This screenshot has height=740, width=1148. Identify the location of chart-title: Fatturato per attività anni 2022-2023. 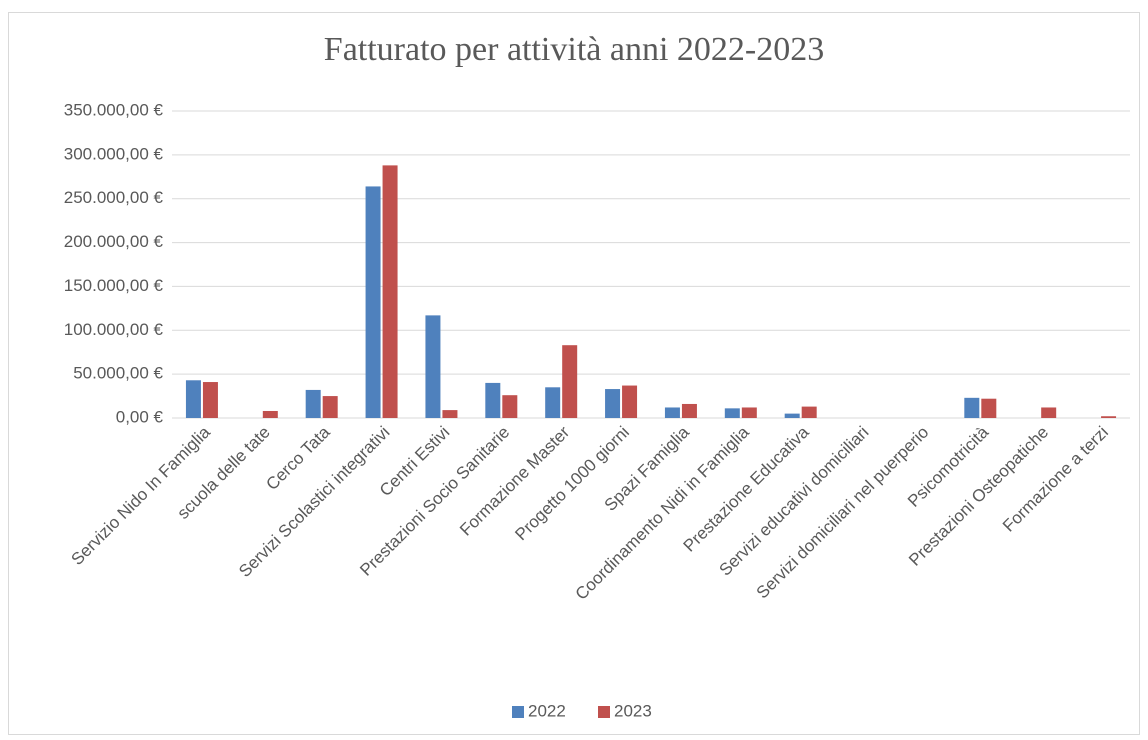
(574, 49).